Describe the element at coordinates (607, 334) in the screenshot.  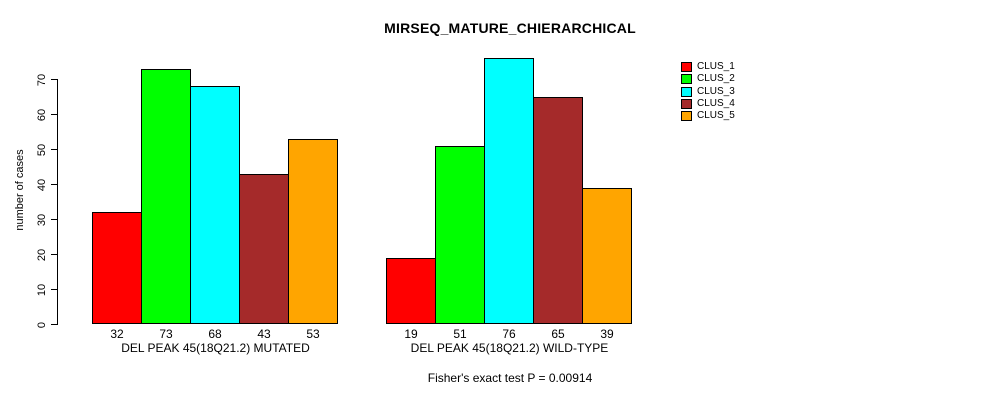
I see `bar-value-label: 39` at that location.